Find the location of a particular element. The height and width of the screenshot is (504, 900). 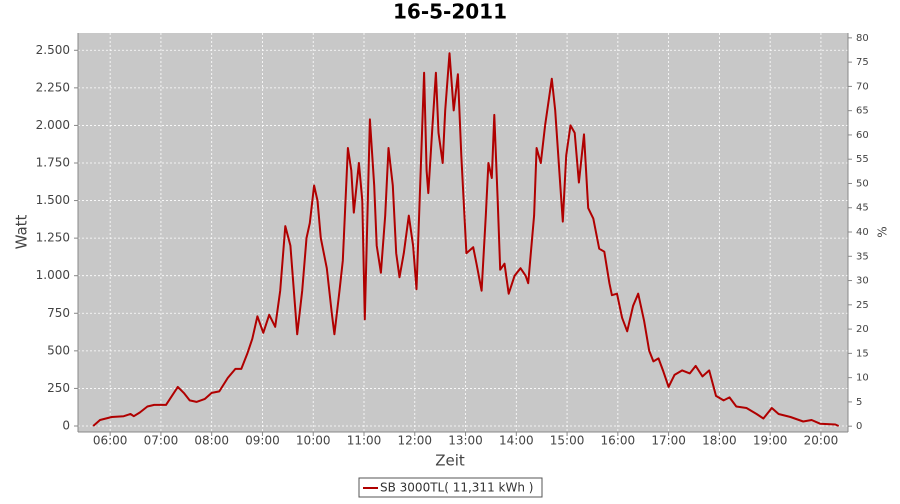

x-tick-label: 16:00 is located at coordinates (618, 441).